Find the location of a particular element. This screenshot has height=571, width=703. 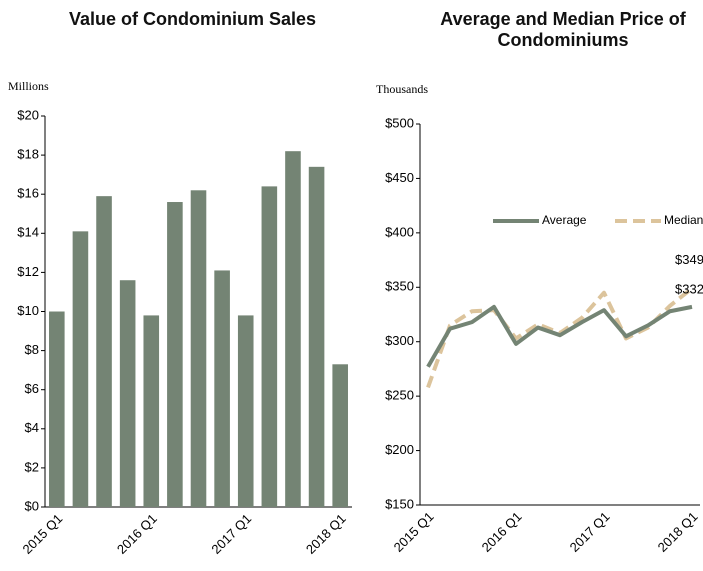

y-tick-label: $300 is located at coordinates (399, 340).